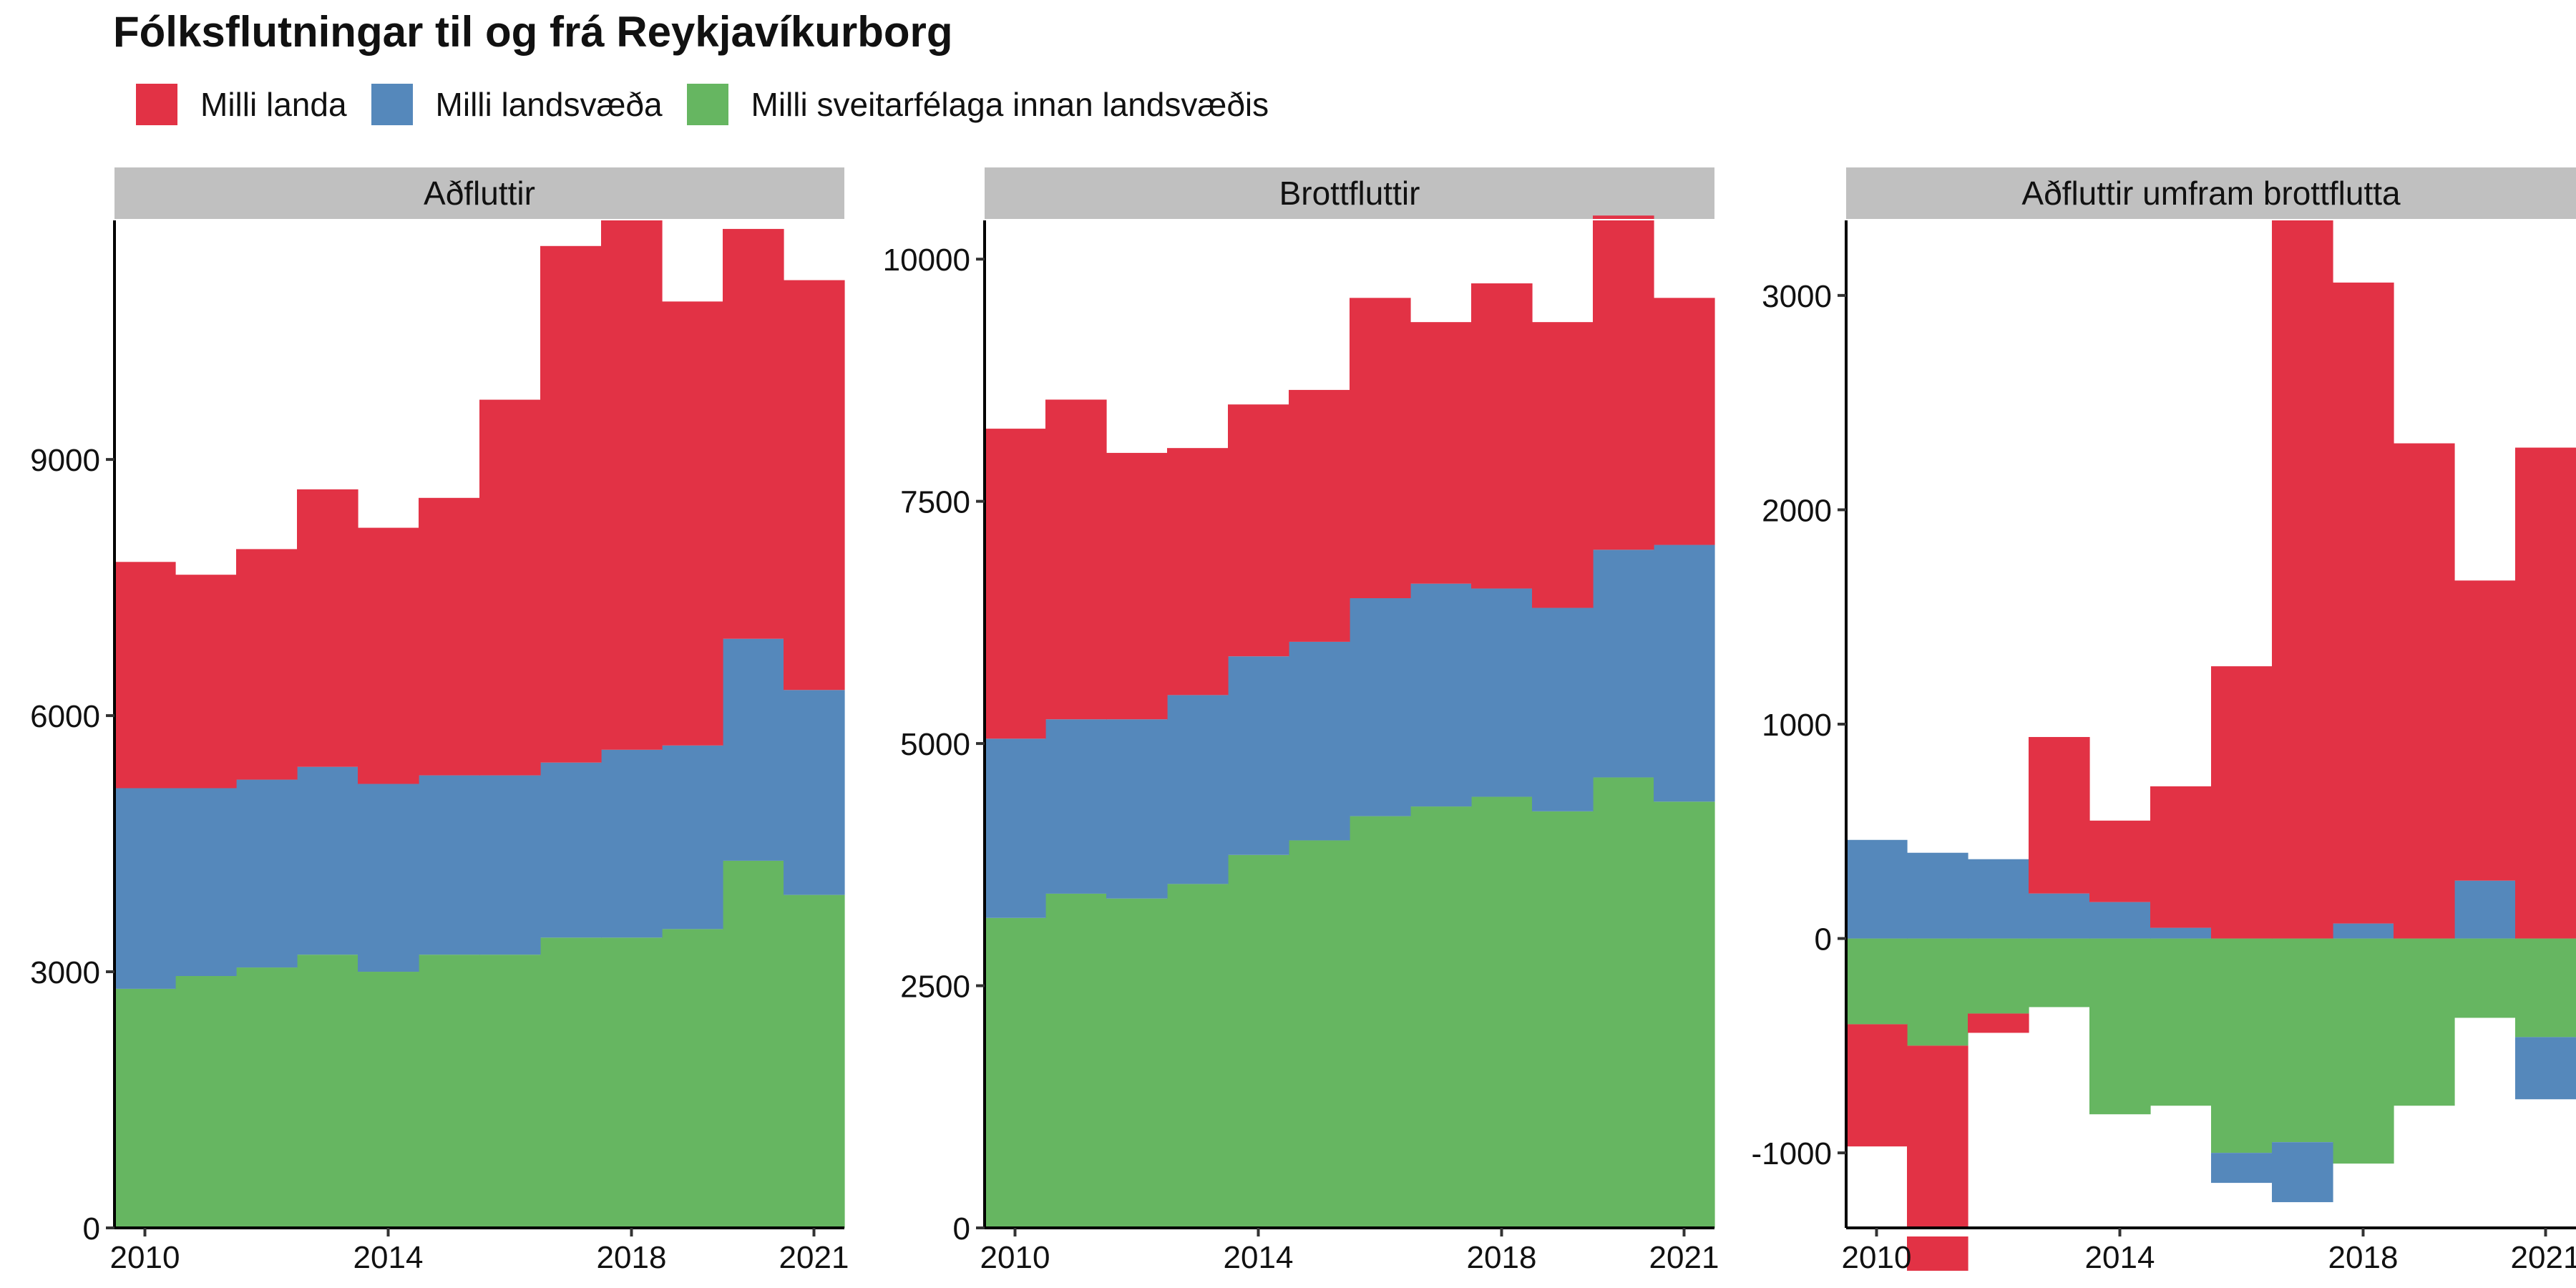 The image size is (2576, 1288). Describe the element at coordinates (2181, 933) in the screenshot. I see `panel-3-bar-milli-landsvaeda-2015` at that location.